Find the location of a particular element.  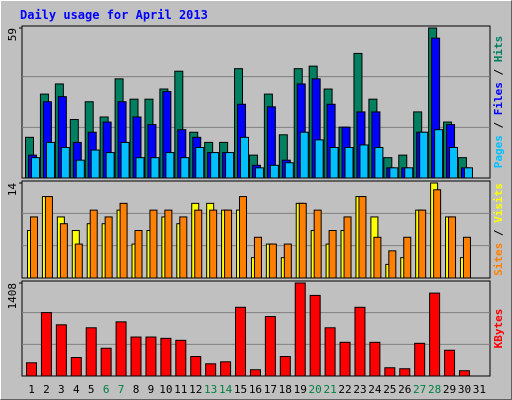

x-tick-label: 25 is located at coordinates (389, 389).